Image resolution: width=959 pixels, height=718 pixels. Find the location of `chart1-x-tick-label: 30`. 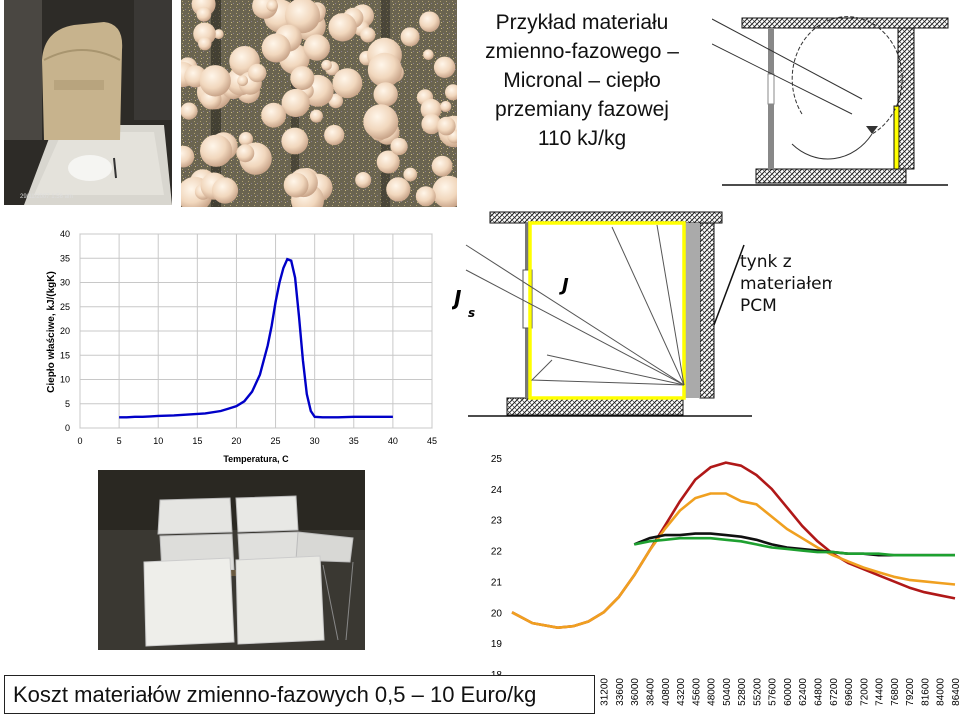

chart1-x-tick-label: 30 is located at coordinates (315, 441).